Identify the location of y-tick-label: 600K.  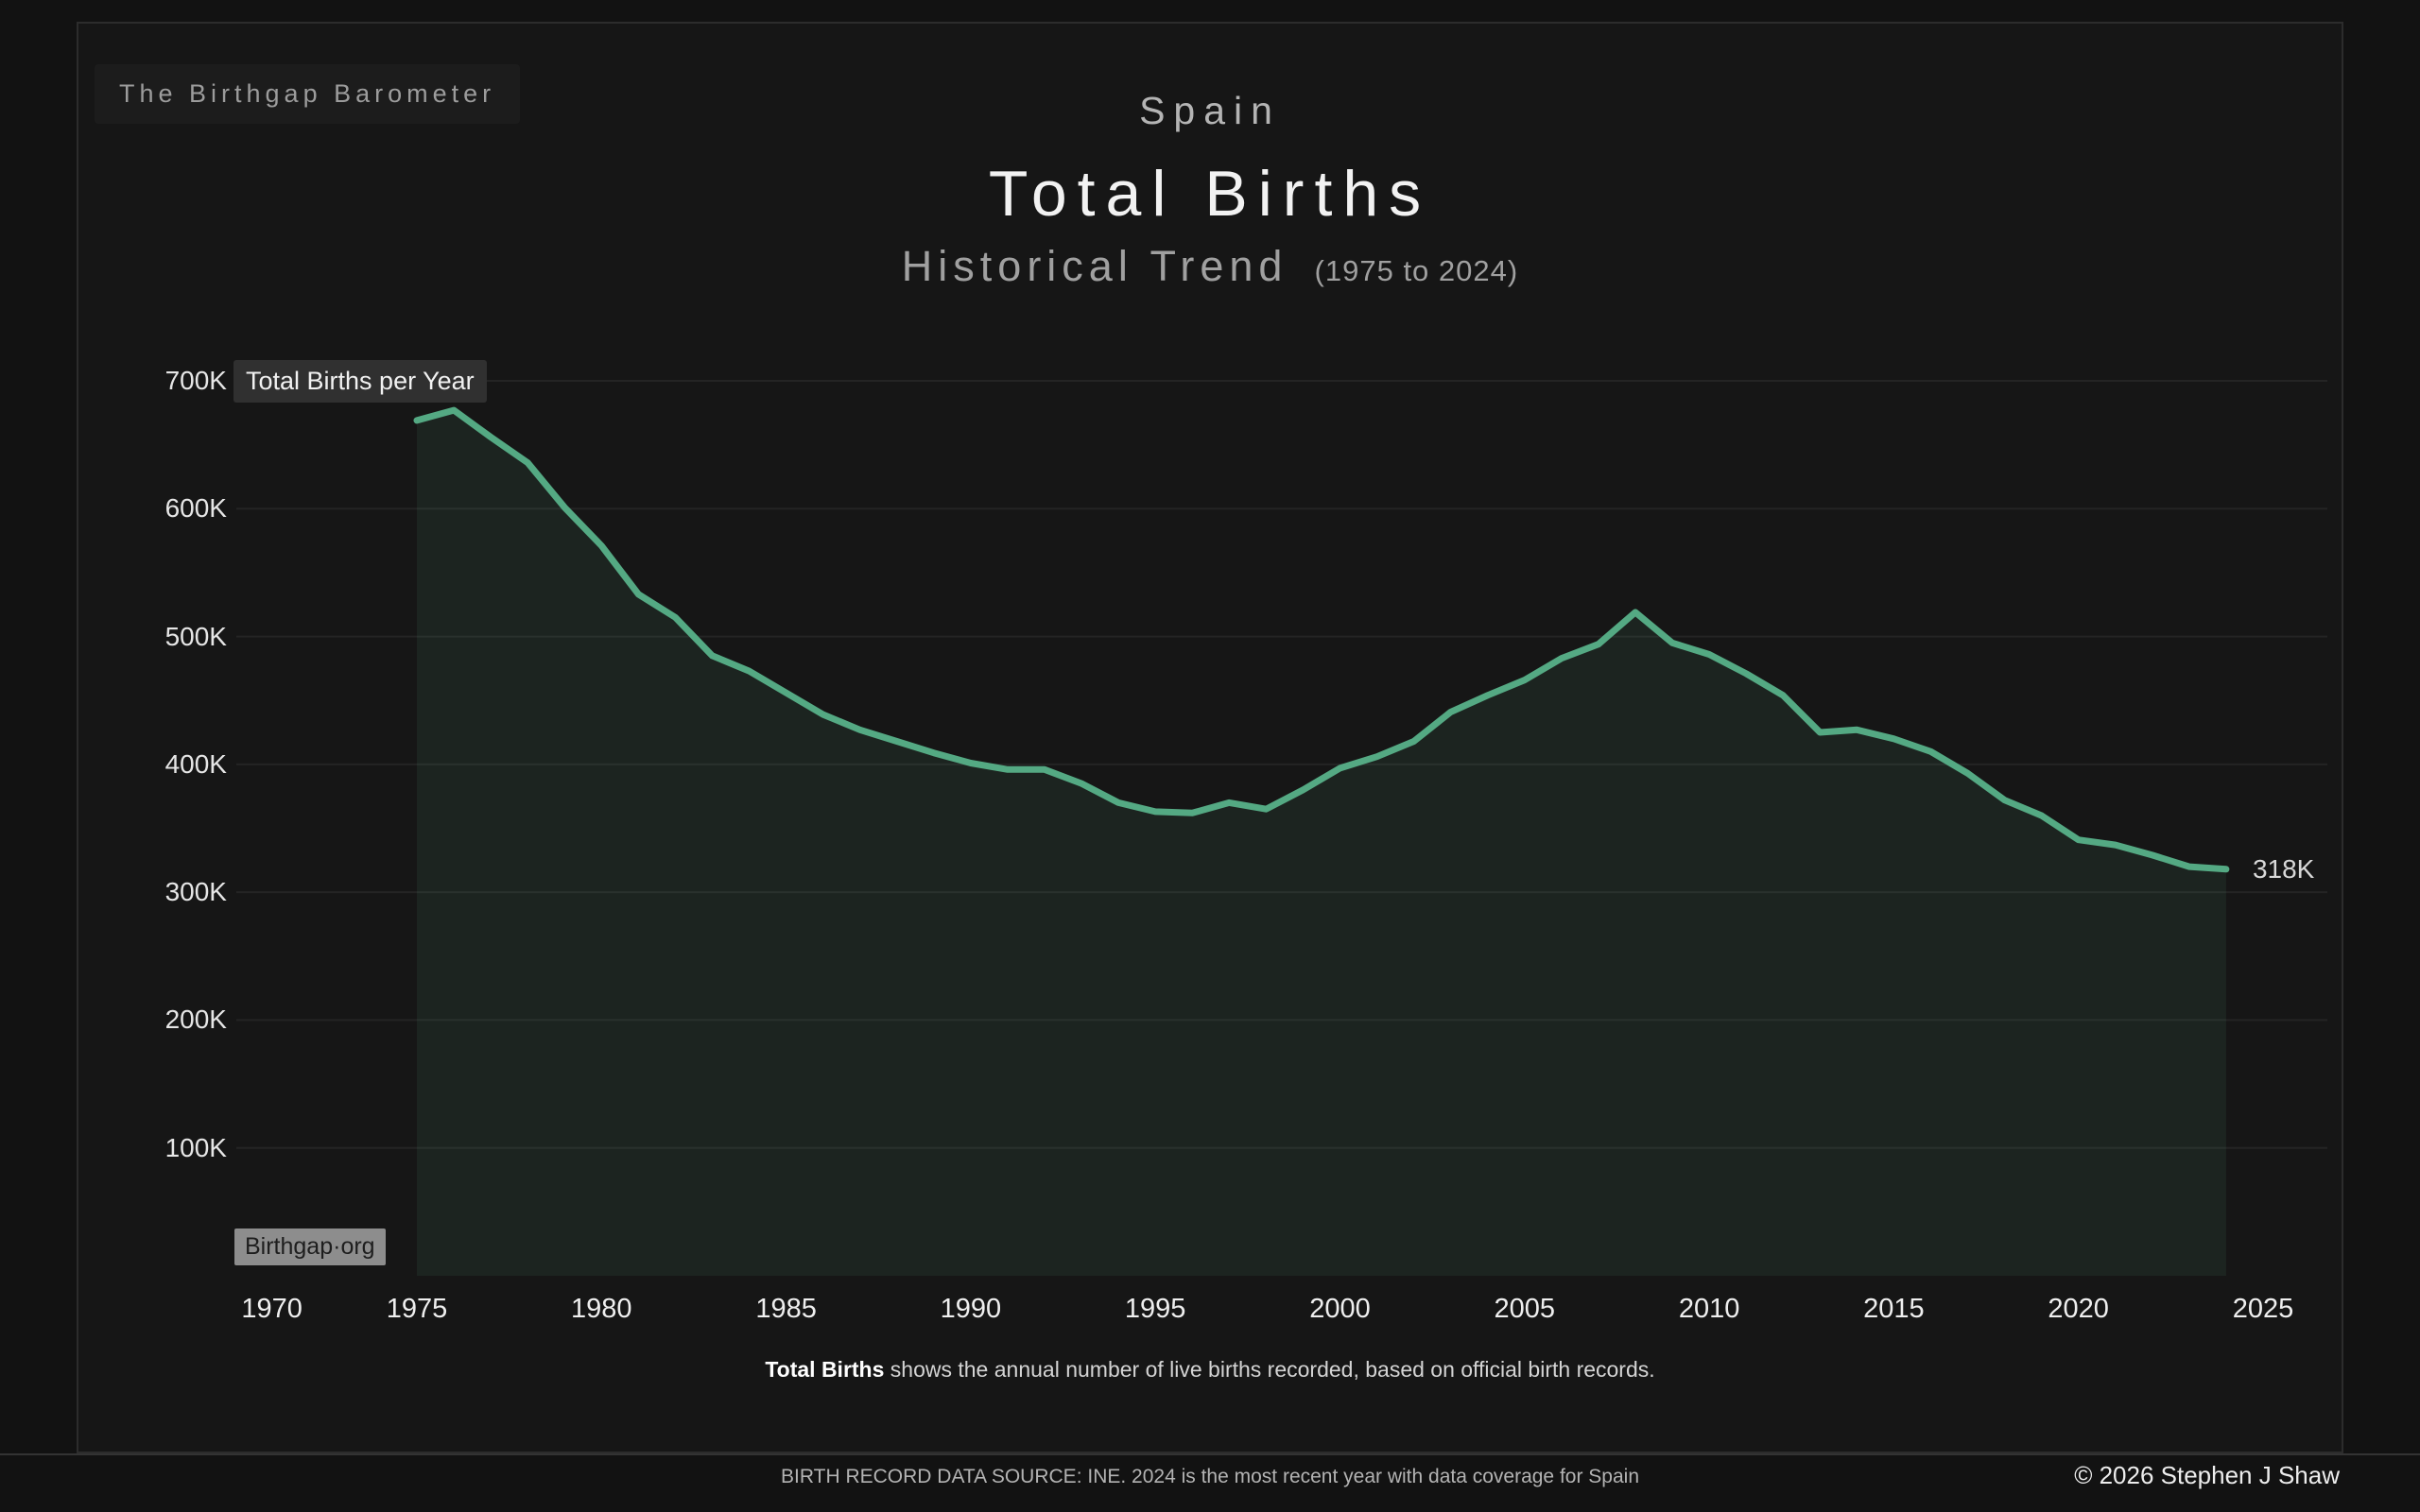
(195, 508).